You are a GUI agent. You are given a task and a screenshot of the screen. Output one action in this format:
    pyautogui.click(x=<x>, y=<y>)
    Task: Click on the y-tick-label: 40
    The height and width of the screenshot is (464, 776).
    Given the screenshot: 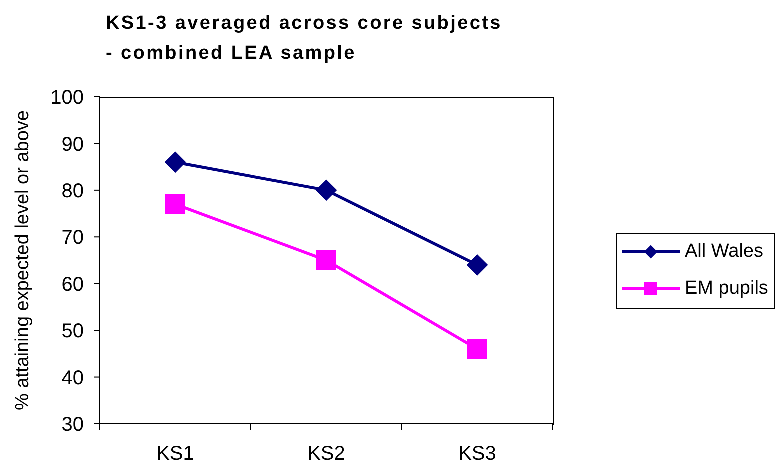 What is the action you would take?
    pyautogui.click(x=73, y=378)
    